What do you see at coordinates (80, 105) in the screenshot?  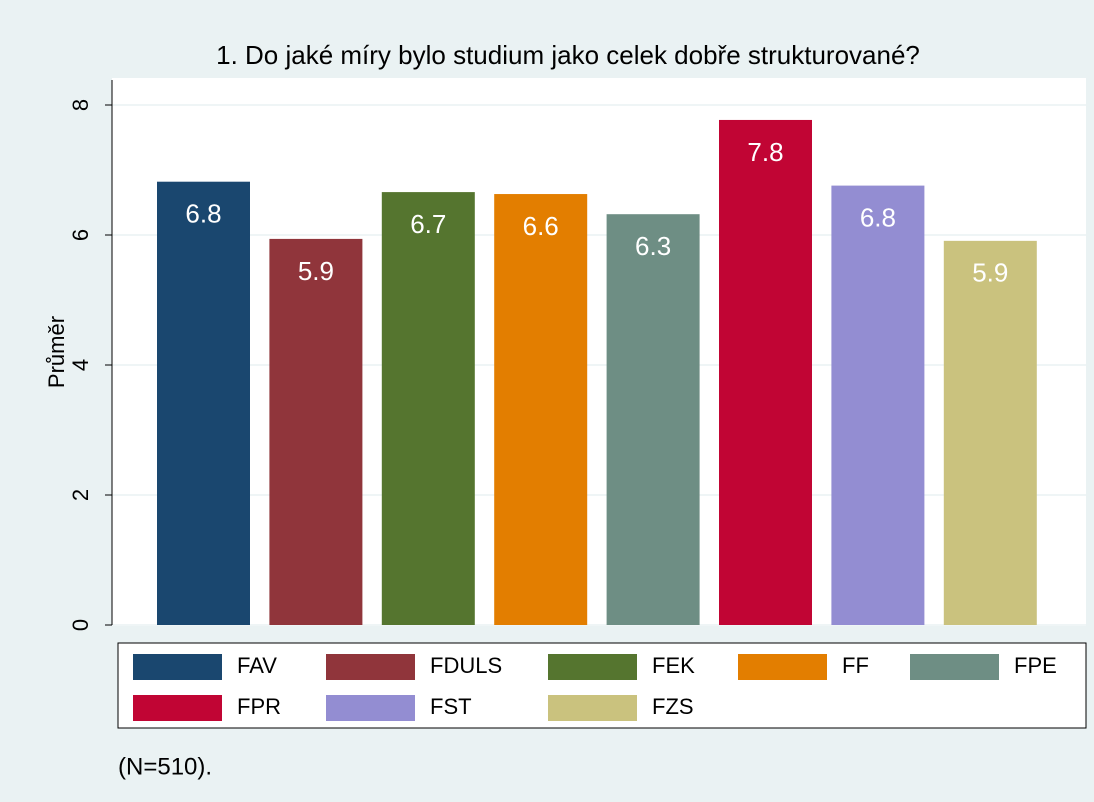 I see `y-tick-label: 8` at bounding box center [80, 105].